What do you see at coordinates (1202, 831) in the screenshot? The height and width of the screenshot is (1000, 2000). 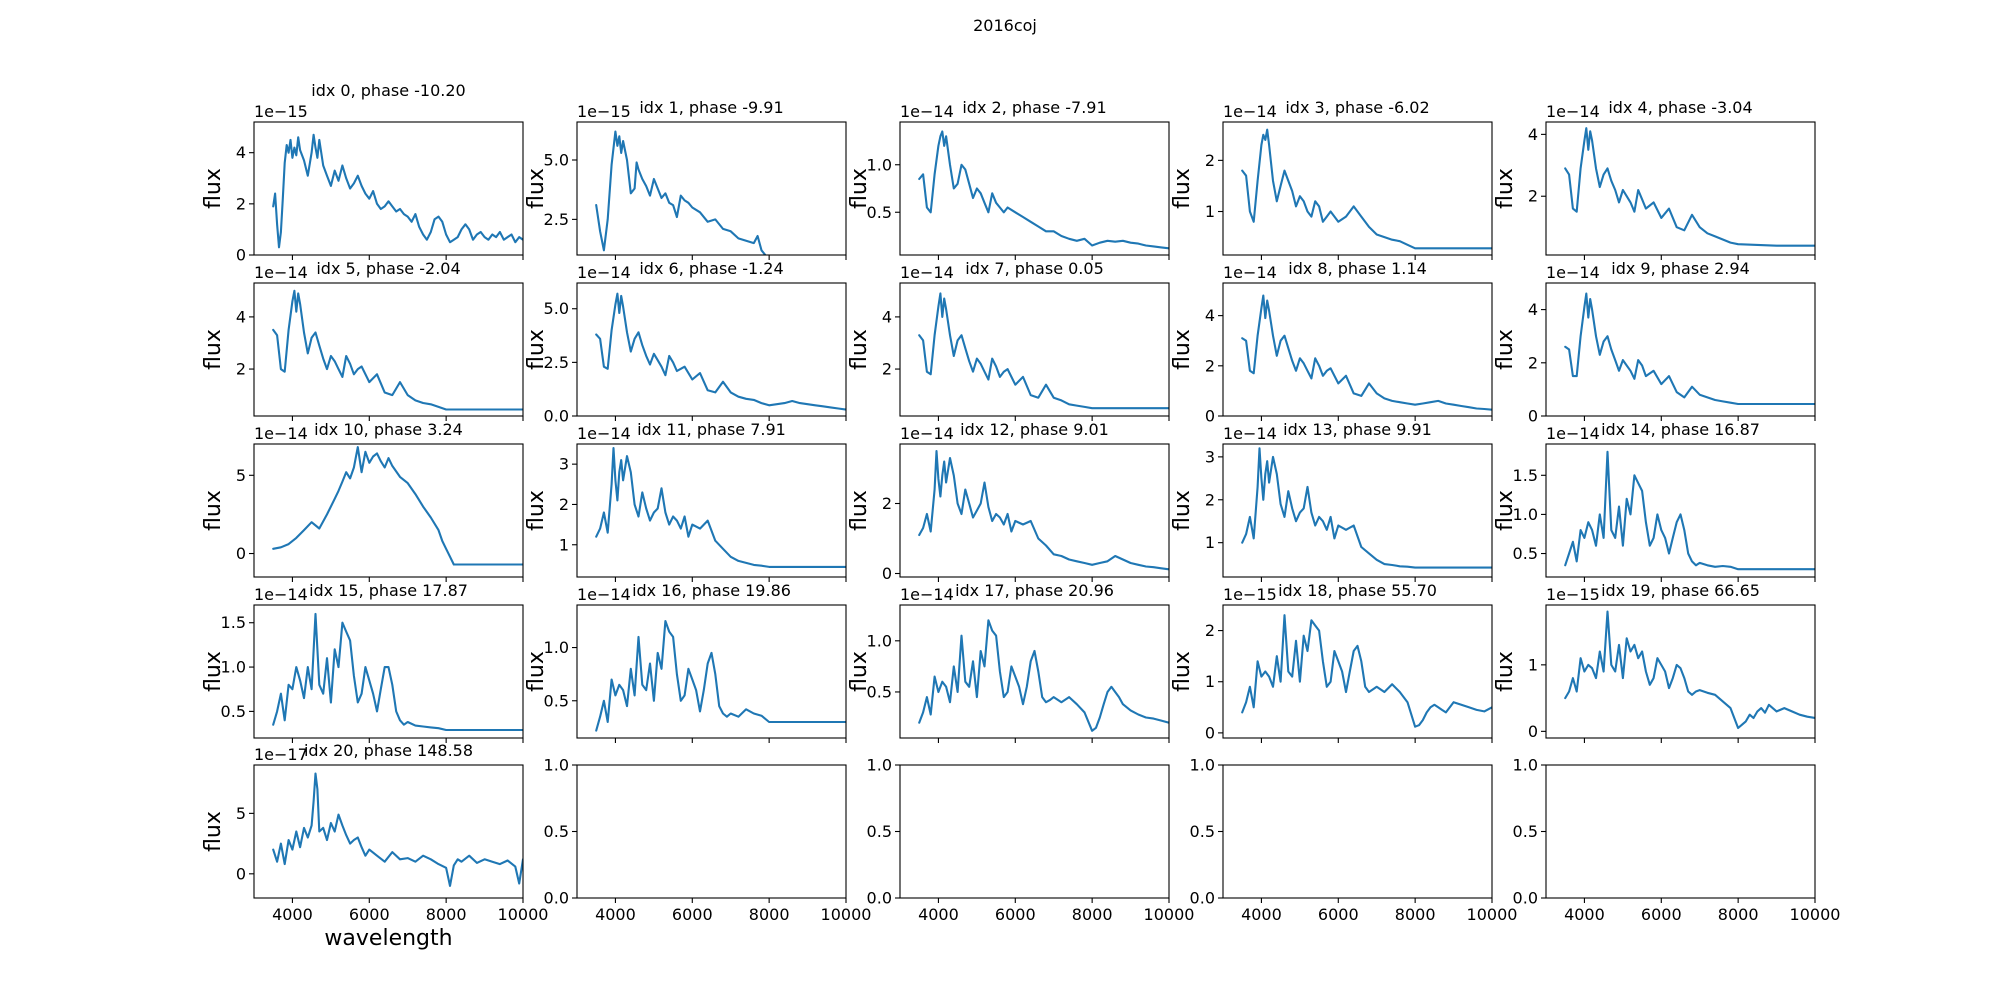 I see `y-tick-label-23-1: 0.5` at bounding box center [1202, 831].